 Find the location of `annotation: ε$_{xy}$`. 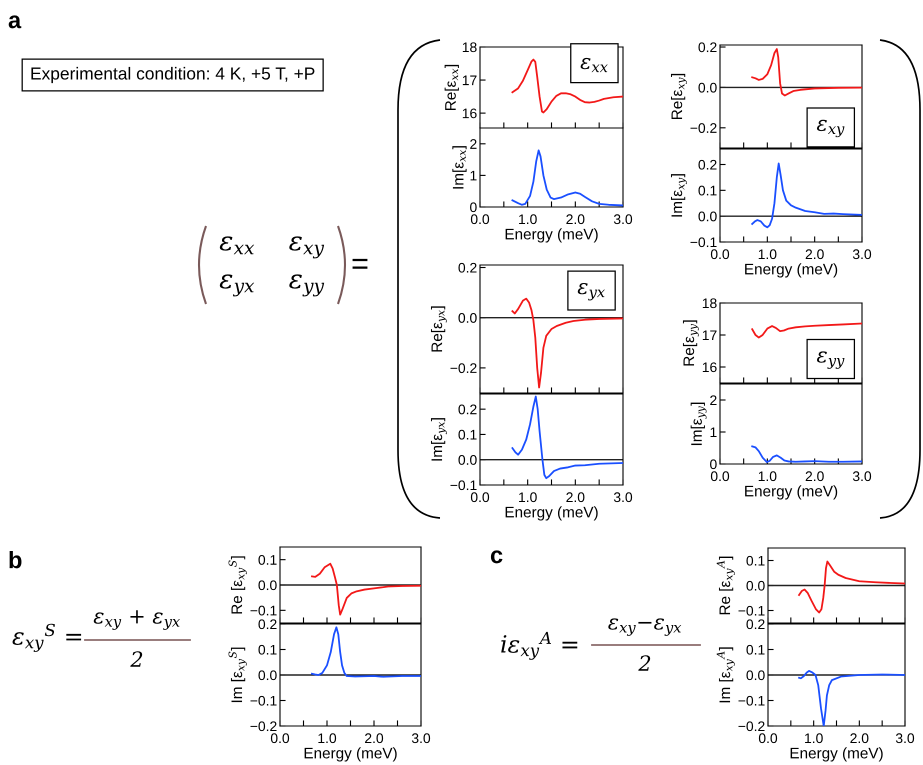

annotation: ε$_{xy}$ is located at coordinates (830, 129).